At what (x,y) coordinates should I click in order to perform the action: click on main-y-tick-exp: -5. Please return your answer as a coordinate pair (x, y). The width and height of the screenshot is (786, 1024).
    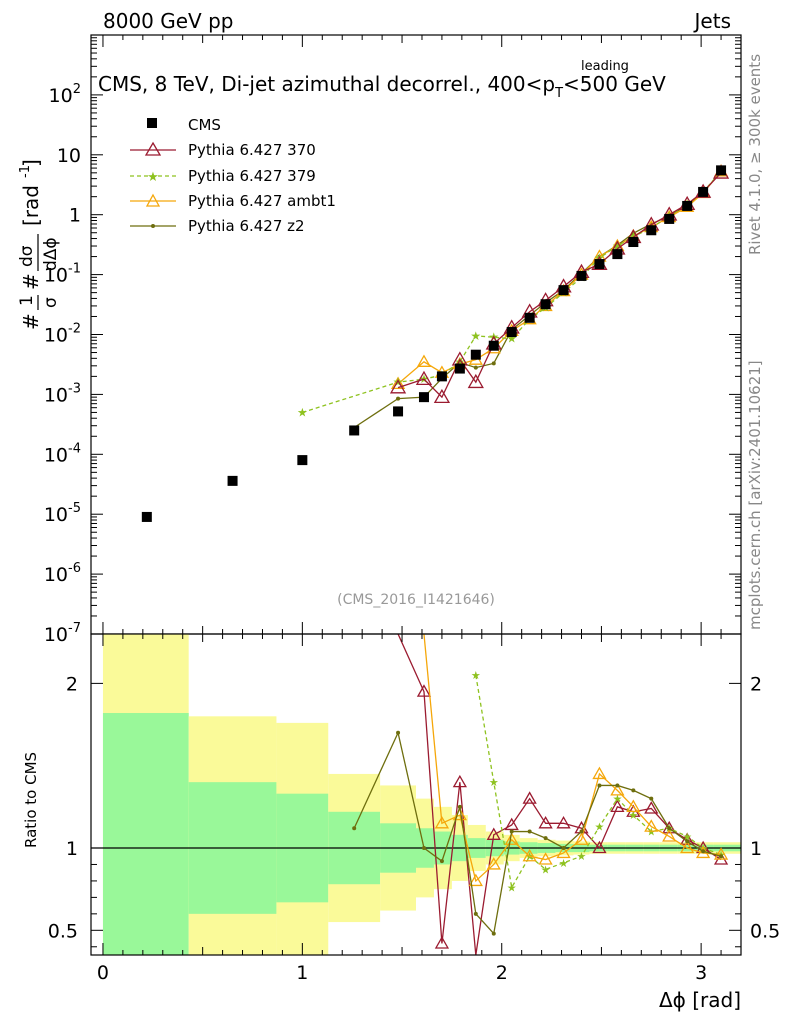
    Looking at the image, I should click on (74, 508).